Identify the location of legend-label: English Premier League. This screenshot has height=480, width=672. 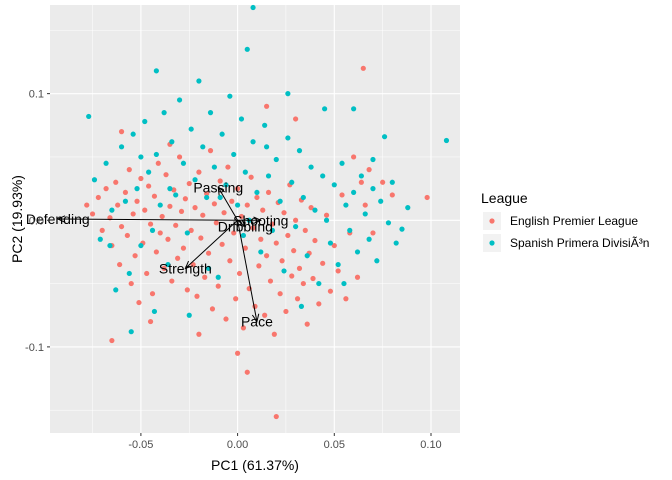
(574, 221).